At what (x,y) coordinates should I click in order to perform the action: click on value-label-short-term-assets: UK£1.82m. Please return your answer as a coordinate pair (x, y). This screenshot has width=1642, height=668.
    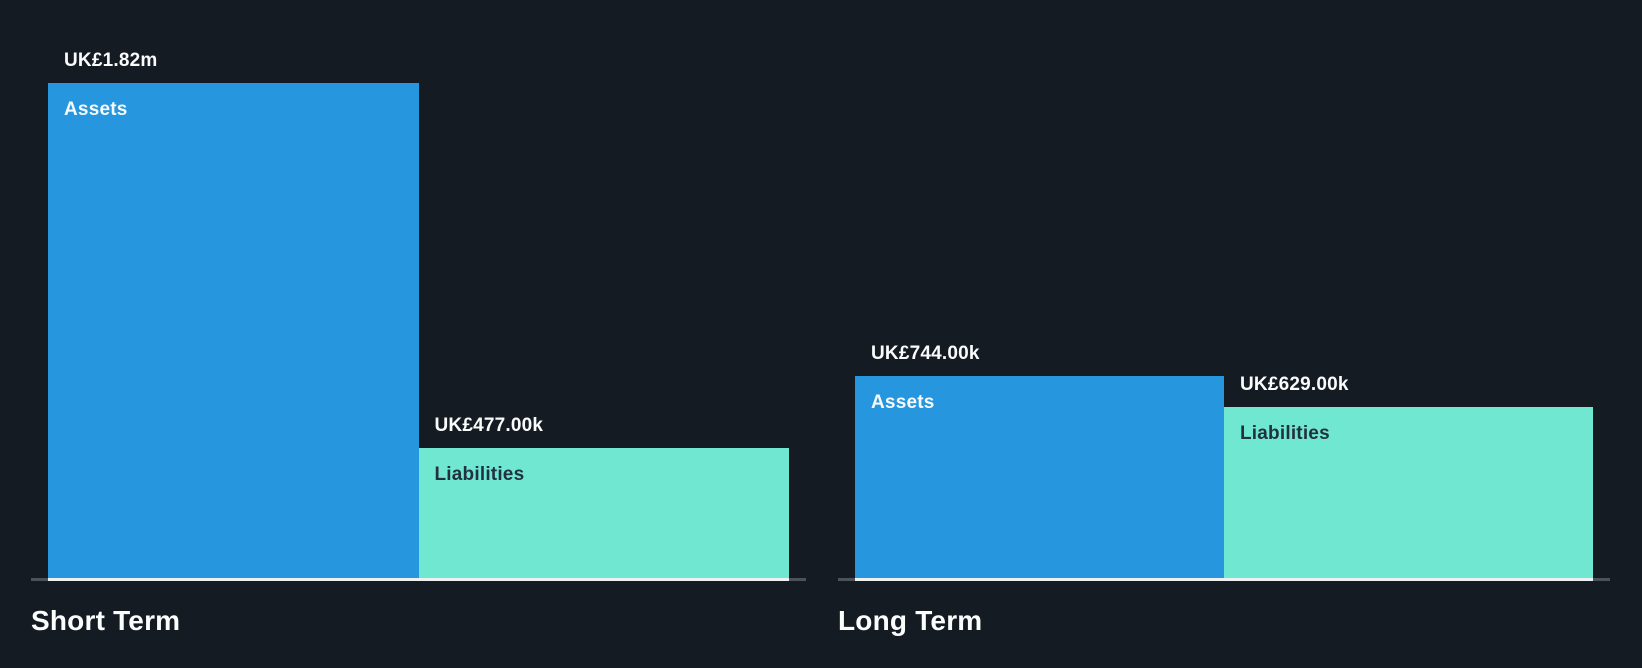
    Looking at the image, I should click on (111, 60).